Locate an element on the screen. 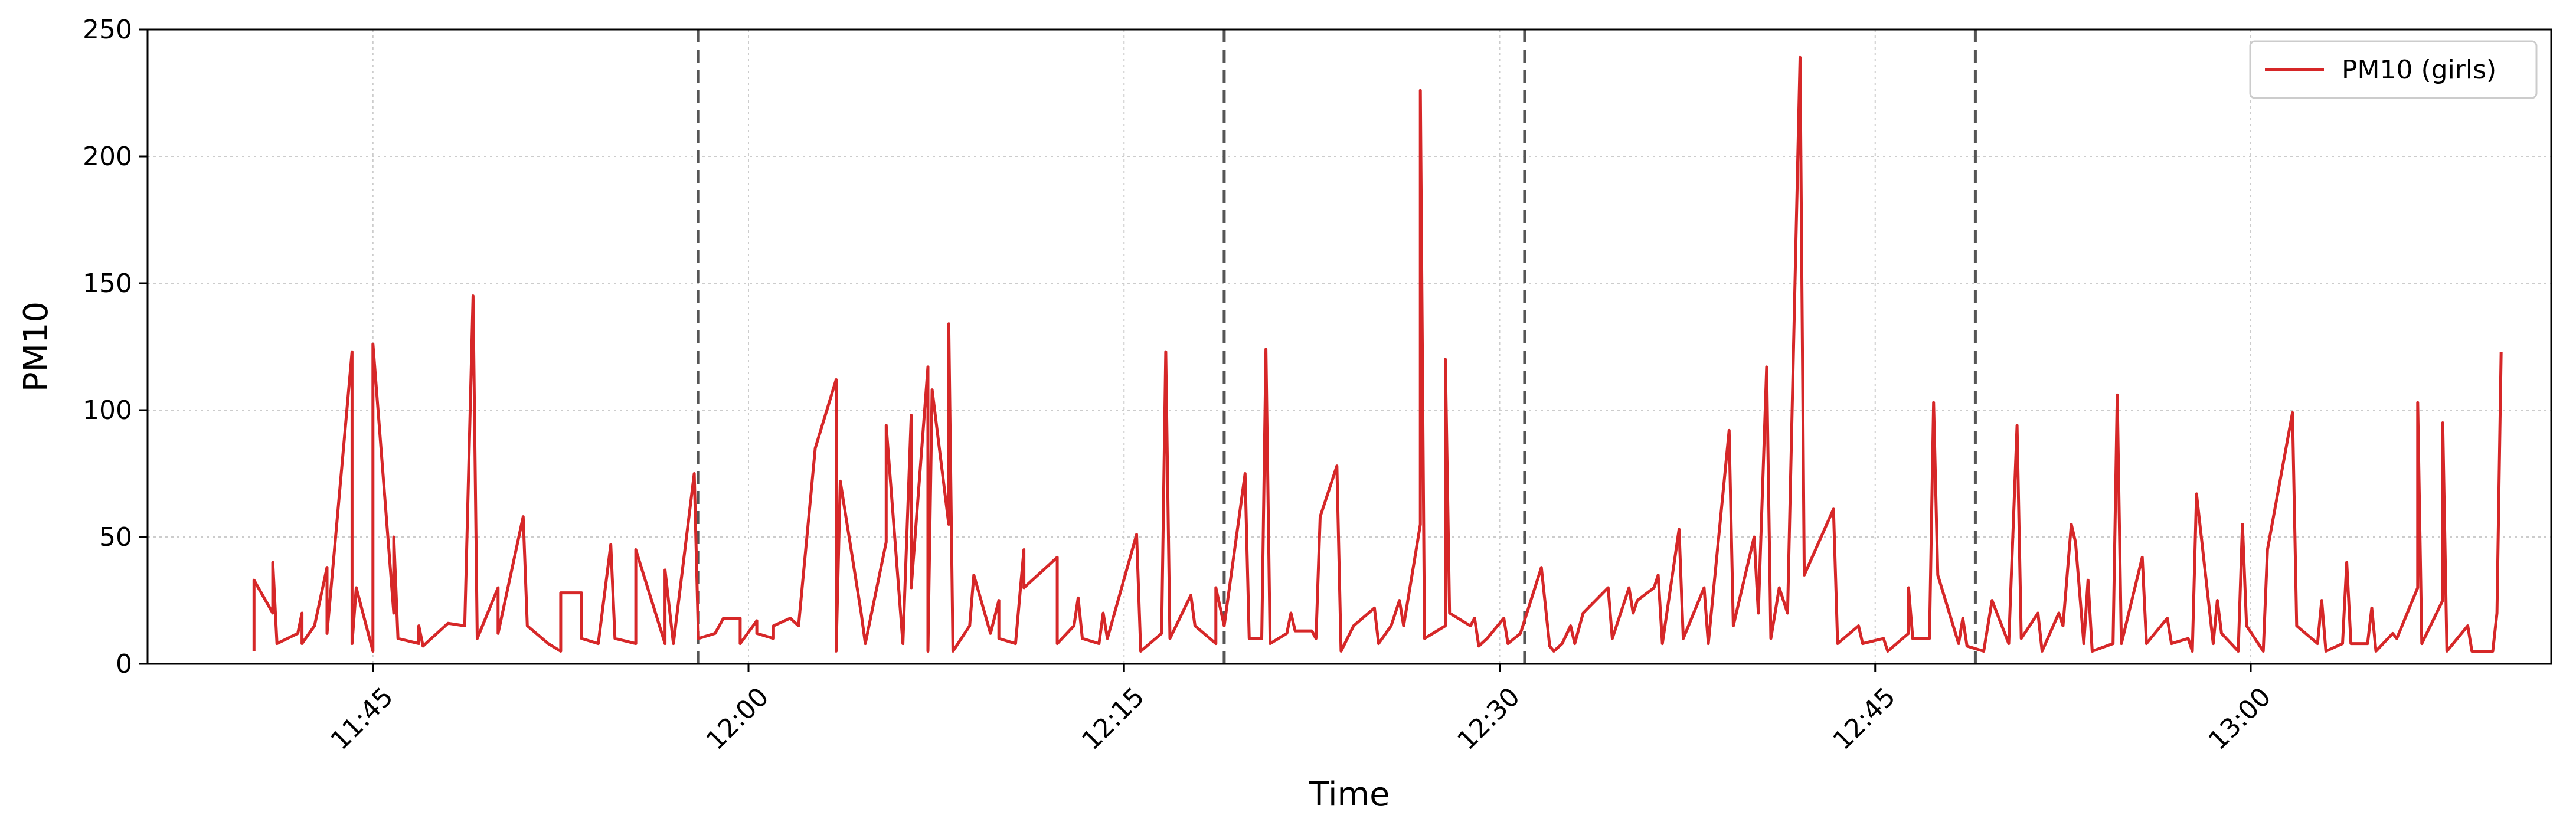  legend-box is located at coordinates (2393, 69).